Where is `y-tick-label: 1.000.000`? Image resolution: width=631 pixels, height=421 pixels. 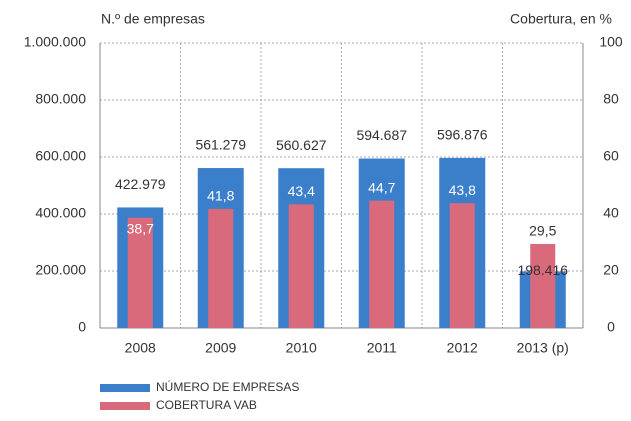 y-tick-label: 1.000.000 is located at coordinates (55, 42).